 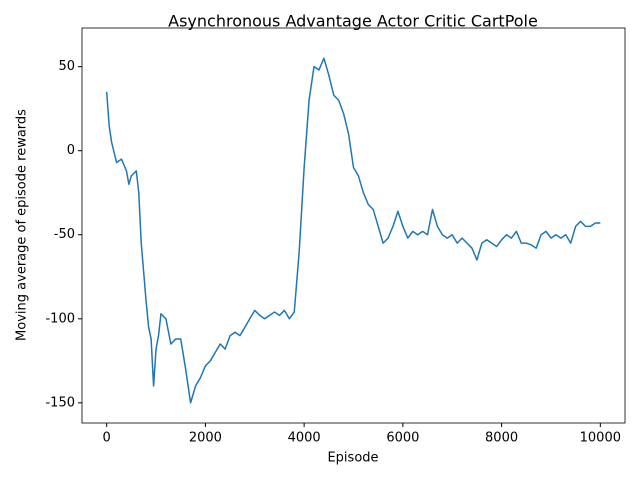 I want to click on x-tick-label: 8000, so click(x=501, y=438).